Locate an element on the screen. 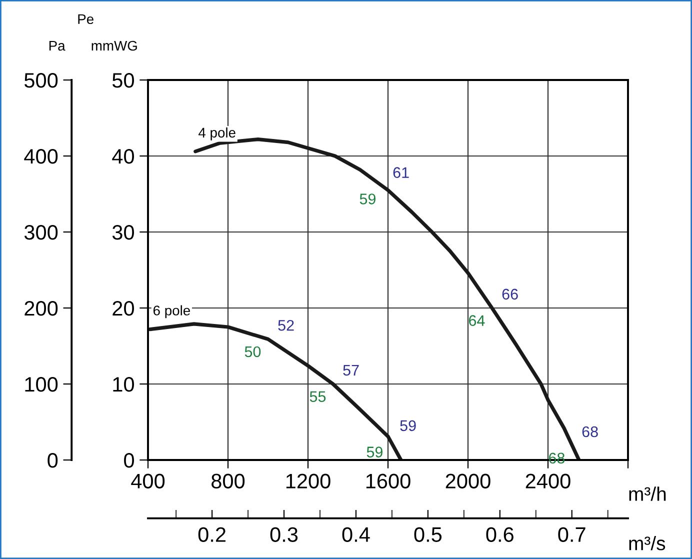  y-tick-label: 40 is located at coordinates (123, 156).